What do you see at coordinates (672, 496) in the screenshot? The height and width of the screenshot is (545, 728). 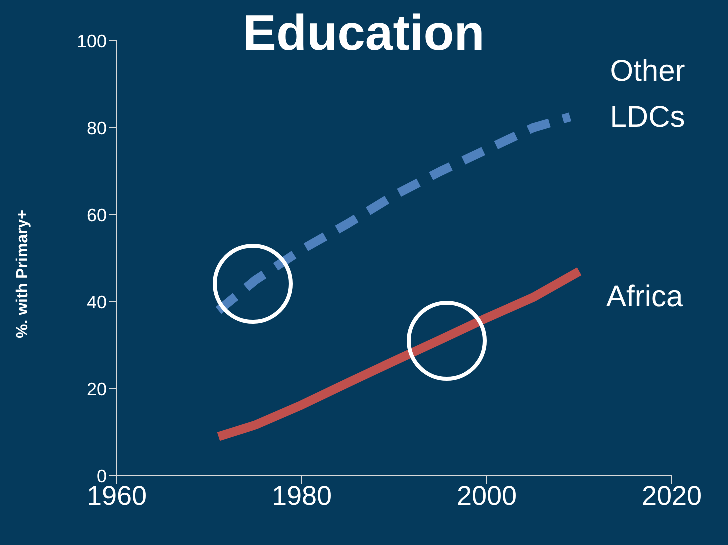 I see `x-tick-label: 2020` at bounding box center [672, 496].